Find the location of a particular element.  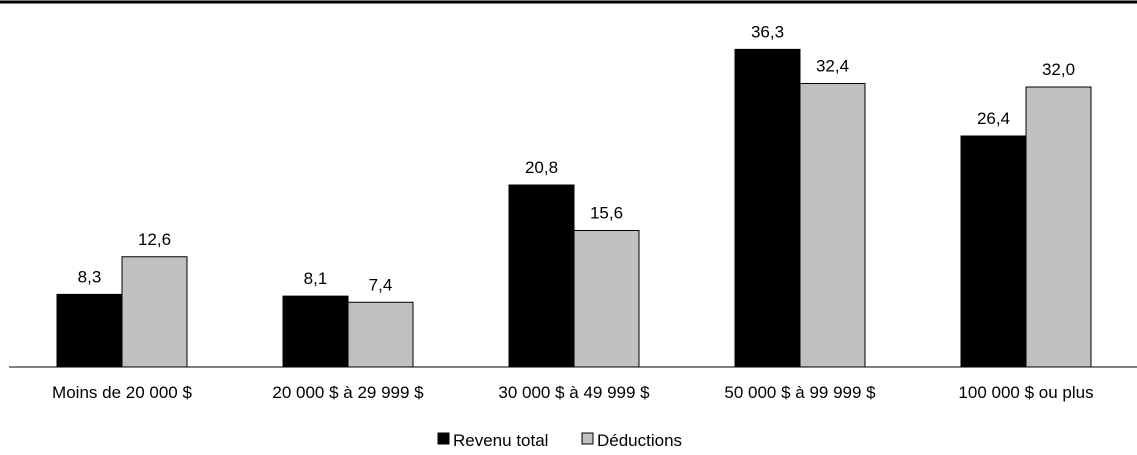

value-label-revenu-total-1: 8,3 is located at coordinates (90, 276).